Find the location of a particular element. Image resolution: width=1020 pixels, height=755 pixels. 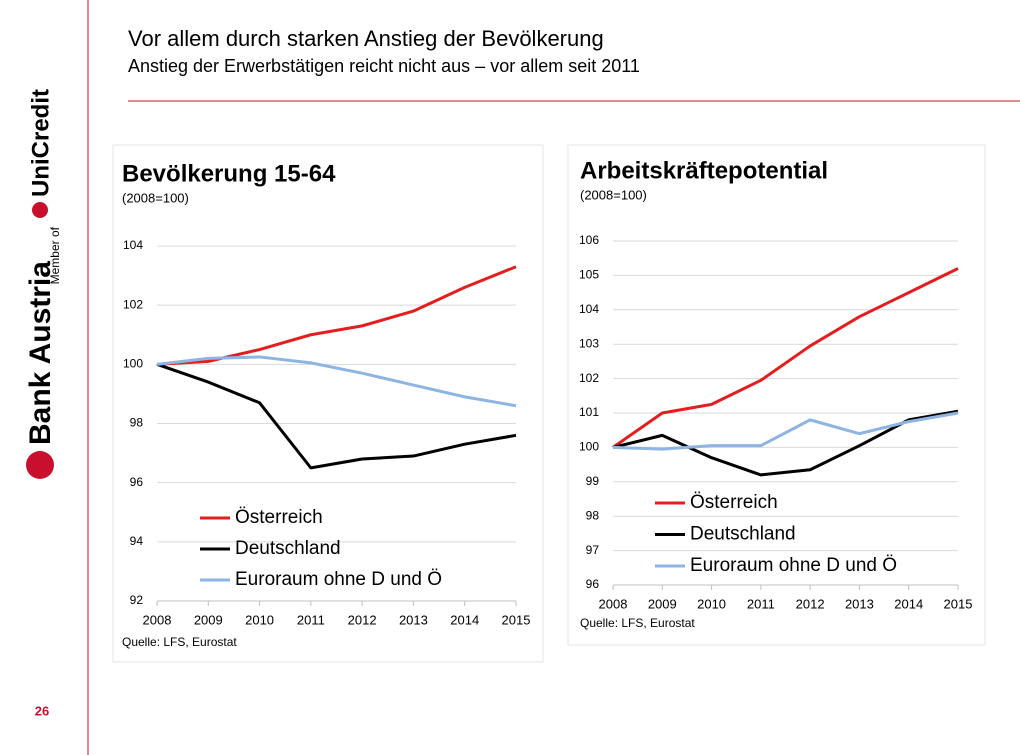

logo-brand: Bank Austria is located at coordinates (40, 353).